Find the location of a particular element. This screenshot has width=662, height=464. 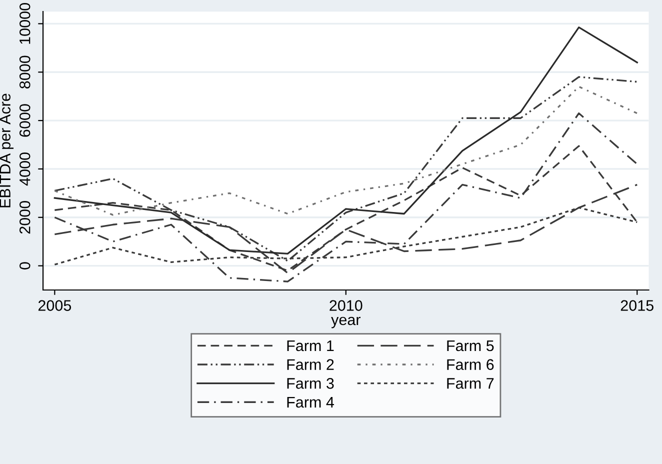

legend-label: Farm 4 is located at coordinates (310, 402).